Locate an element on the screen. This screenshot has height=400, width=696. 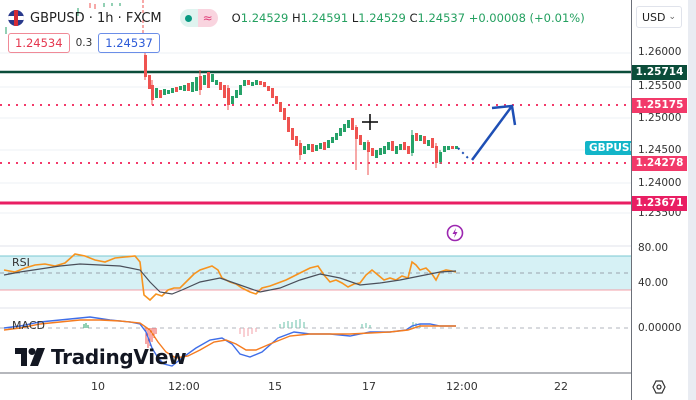
signal-line is located at coordinates (229, 339).